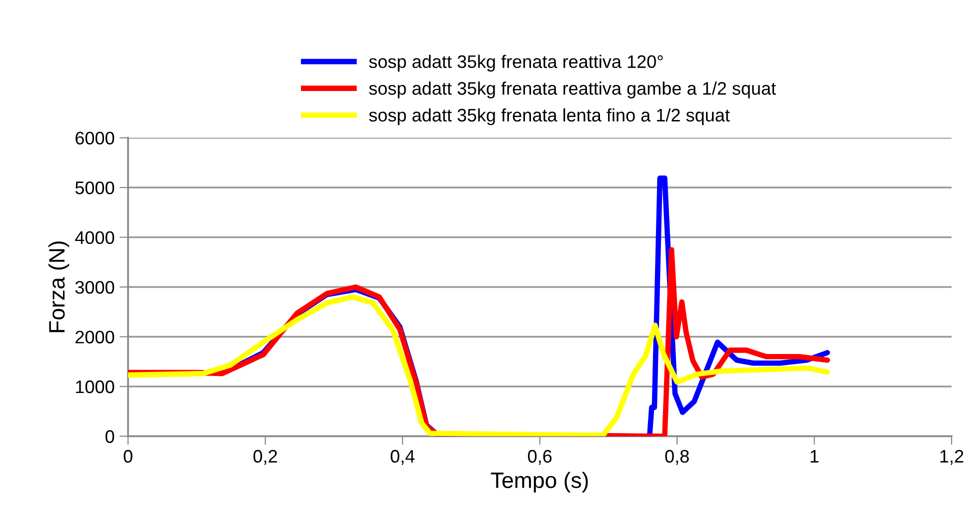 This screenshot has width=970, height=532. I want to click on legend-label: sosp adatt 35kg frenata lenta fino a 1/2 squat, so click(549, 117).